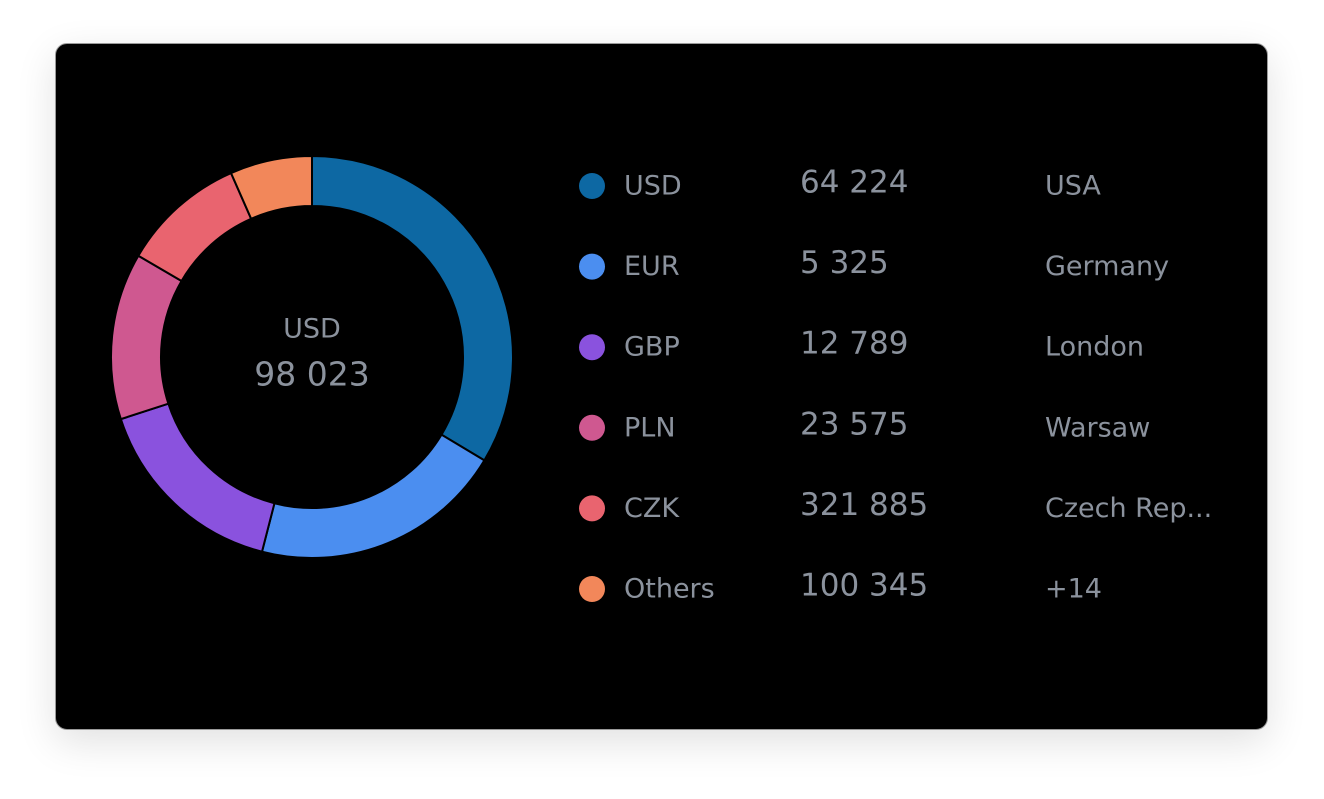  Describe the element at coordinates (1094, 347) in the screenshot. I see `legend-location: London` at that location.